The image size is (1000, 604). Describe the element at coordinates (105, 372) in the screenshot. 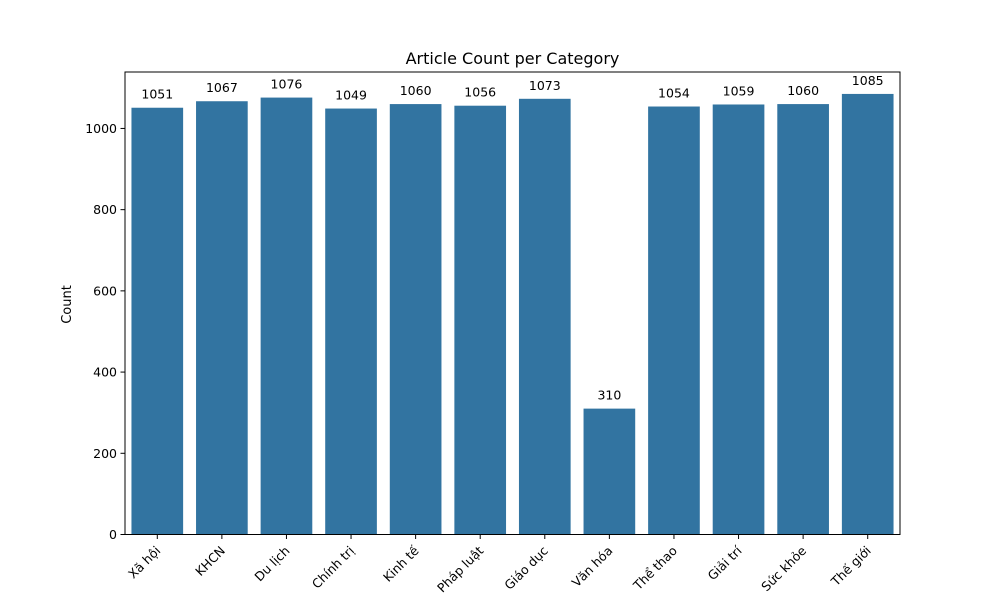

I see `y-tick-label: 400` at that location.